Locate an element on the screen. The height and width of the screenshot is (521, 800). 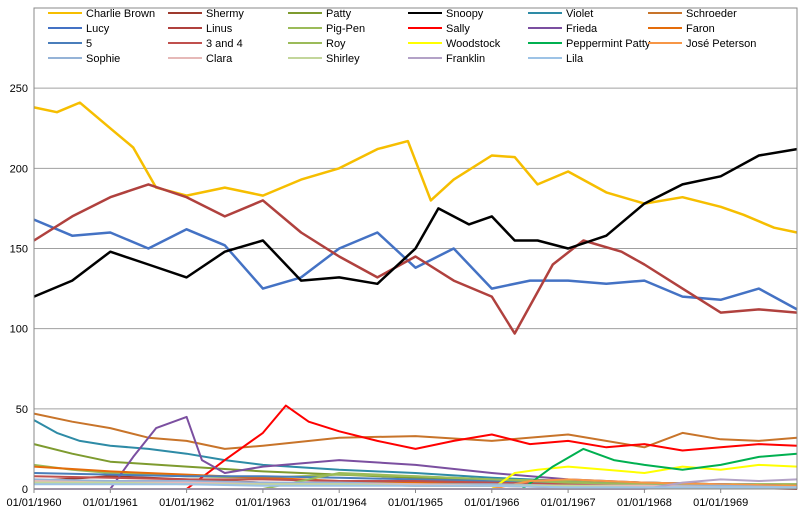
x-tick-label: 01/01/1969 is located at coordinates (720, 503).